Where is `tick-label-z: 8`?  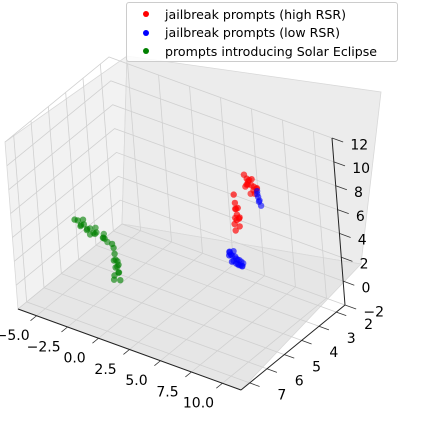
tick-label-z: 8 is located at coordinates (358, 193).